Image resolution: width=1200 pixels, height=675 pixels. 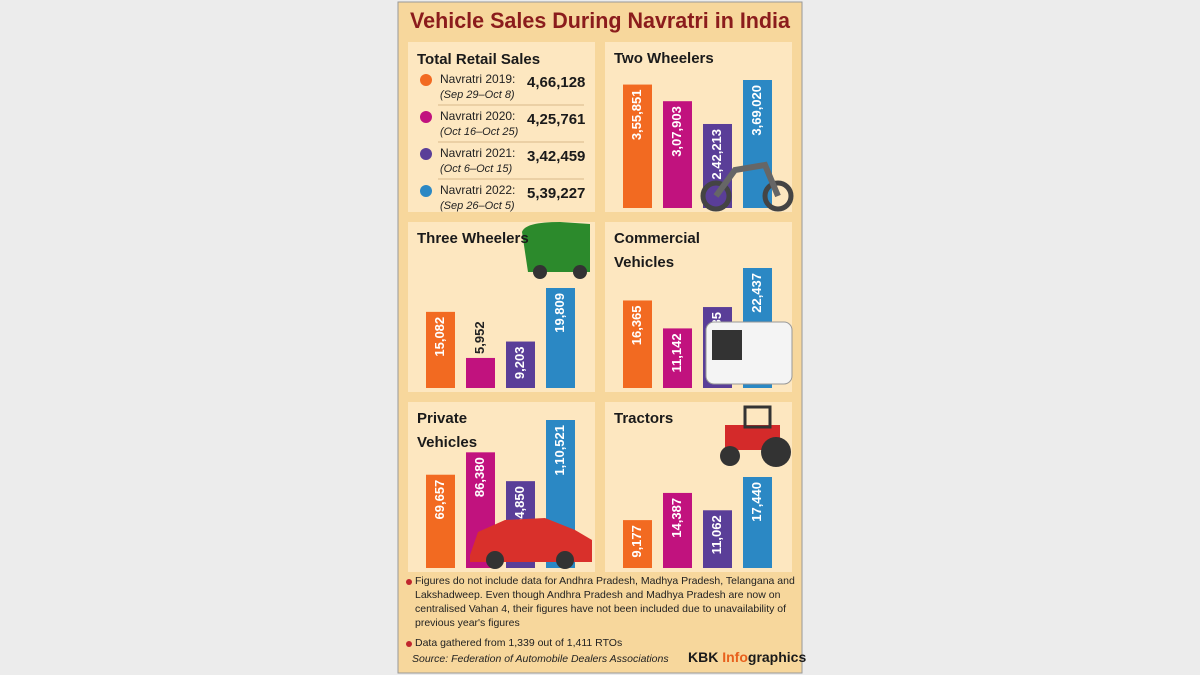 What do you see at coordinates (473, 238) in the screenshot?
I see `panel-title: Three Wheelers` at bounding box center [473, 238].